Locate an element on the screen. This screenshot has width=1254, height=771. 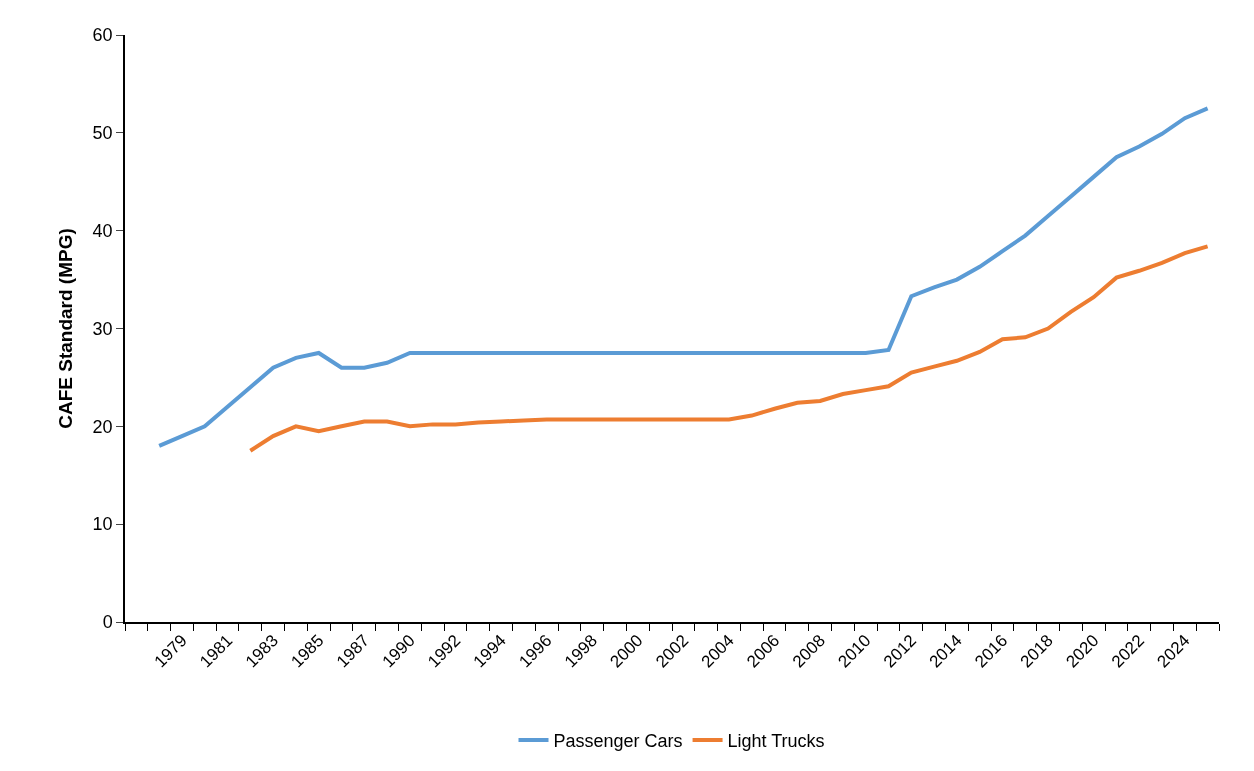
y-tick-label: 20 is located at coordinates (102, 426).